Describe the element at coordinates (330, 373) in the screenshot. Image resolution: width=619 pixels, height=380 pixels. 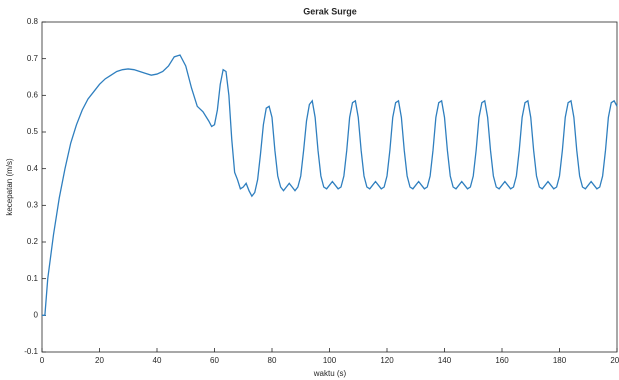
I see `x-axis-label: waktu (s)` at that location.